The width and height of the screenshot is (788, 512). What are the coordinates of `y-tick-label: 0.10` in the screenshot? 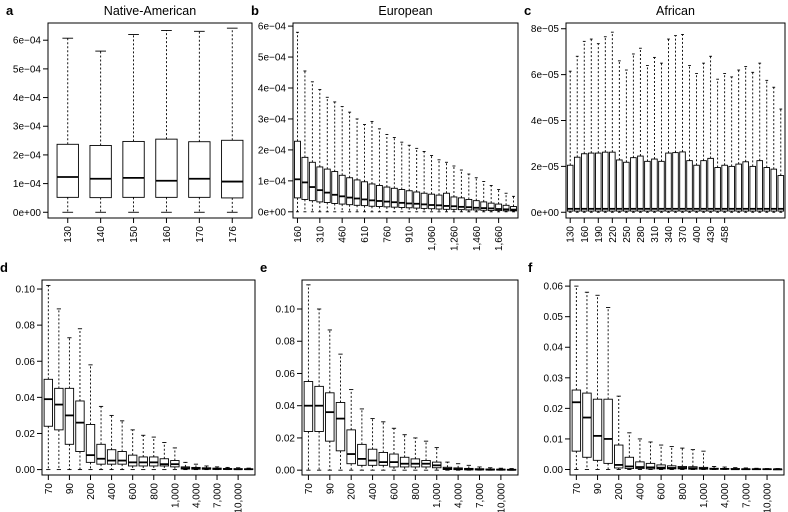 It's located at (286, 310).